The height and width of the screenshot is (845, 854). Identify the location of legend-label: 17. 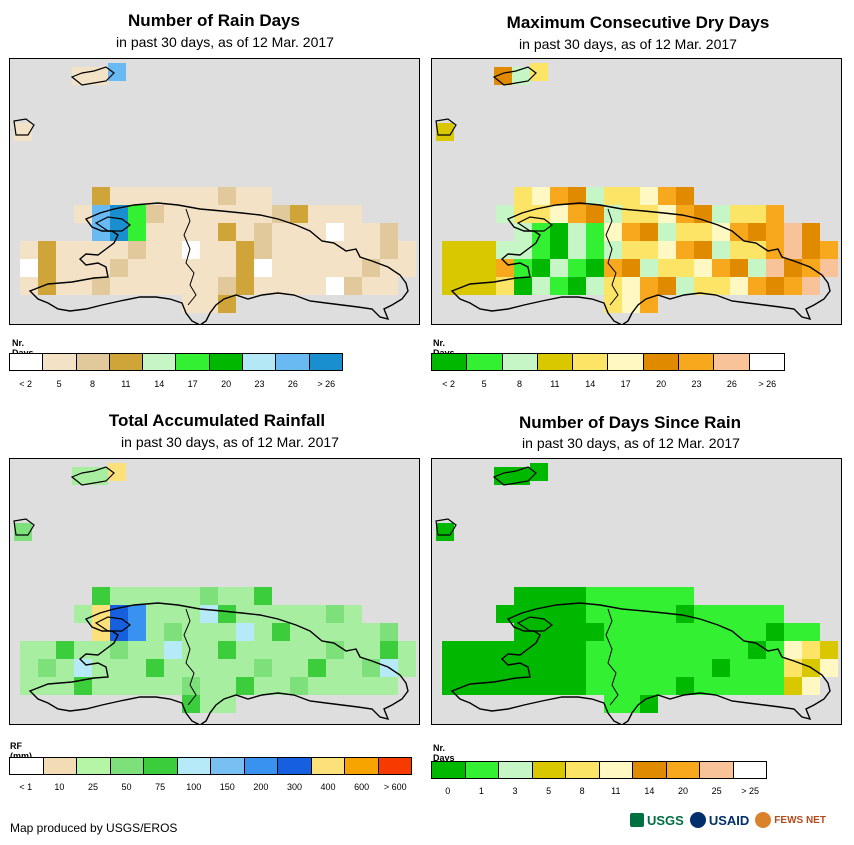
(192, 384).